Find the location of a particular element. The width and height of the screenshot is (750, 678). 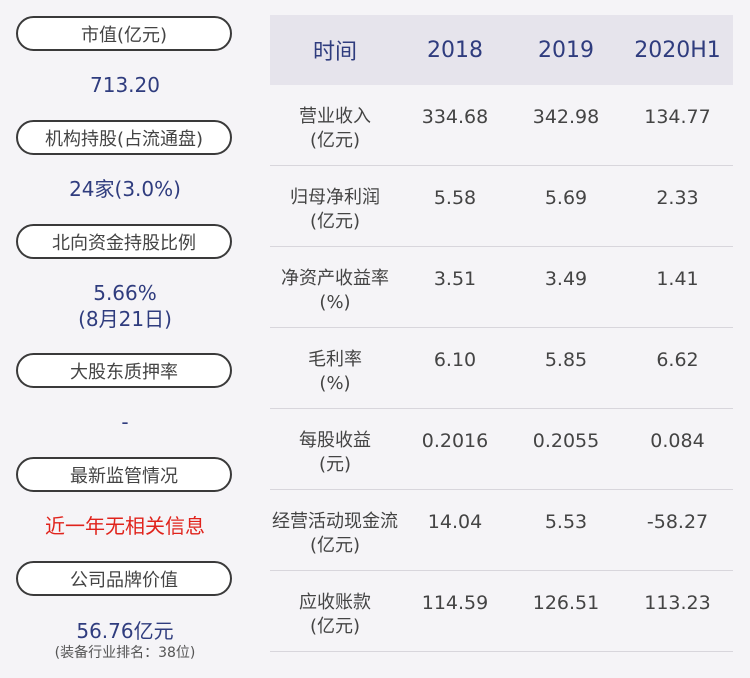

cell: 5.85 is located at coordinates (566, 360).